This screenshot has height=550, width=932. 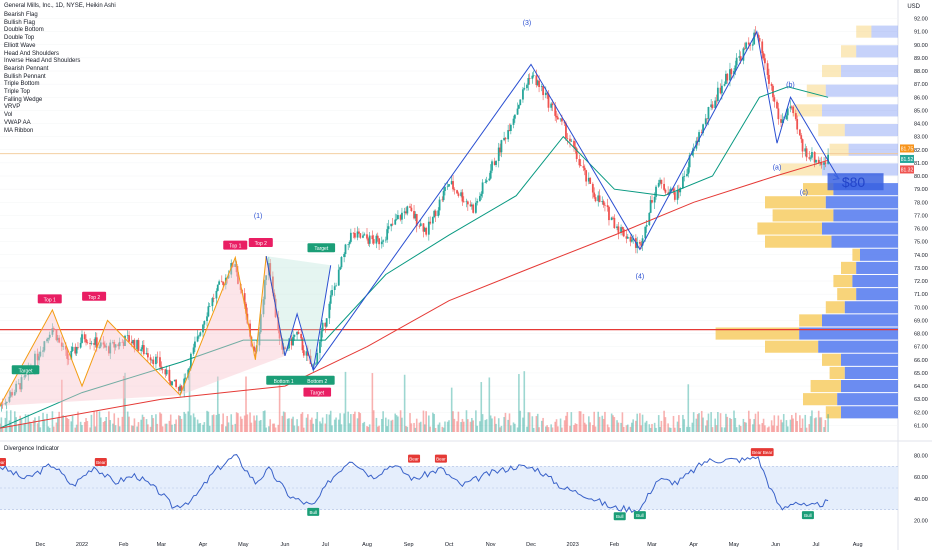 What do you see at coordinates (21, 15) in the screenshot?
I see `indicator-item: Bearish Flag` at bounding box center [21, 15].